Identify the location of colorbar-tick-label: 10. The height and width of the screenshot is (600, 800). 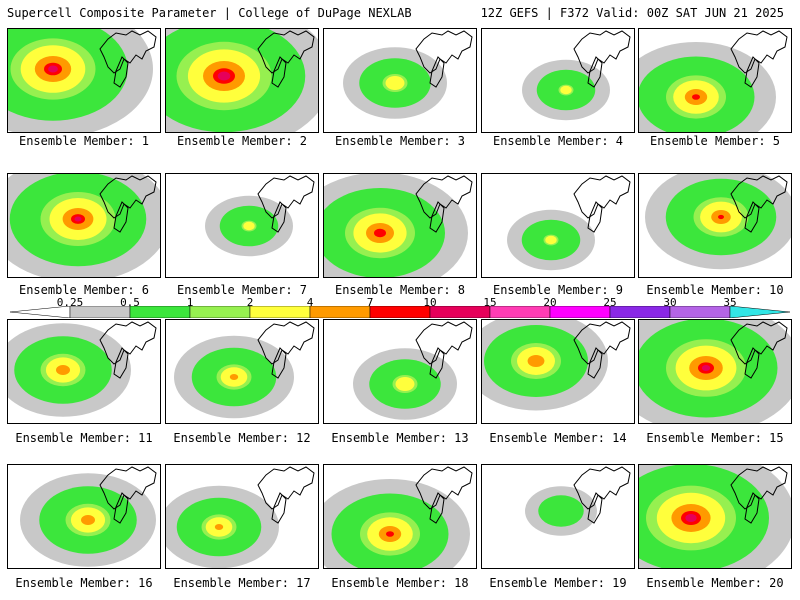
(430, 302).